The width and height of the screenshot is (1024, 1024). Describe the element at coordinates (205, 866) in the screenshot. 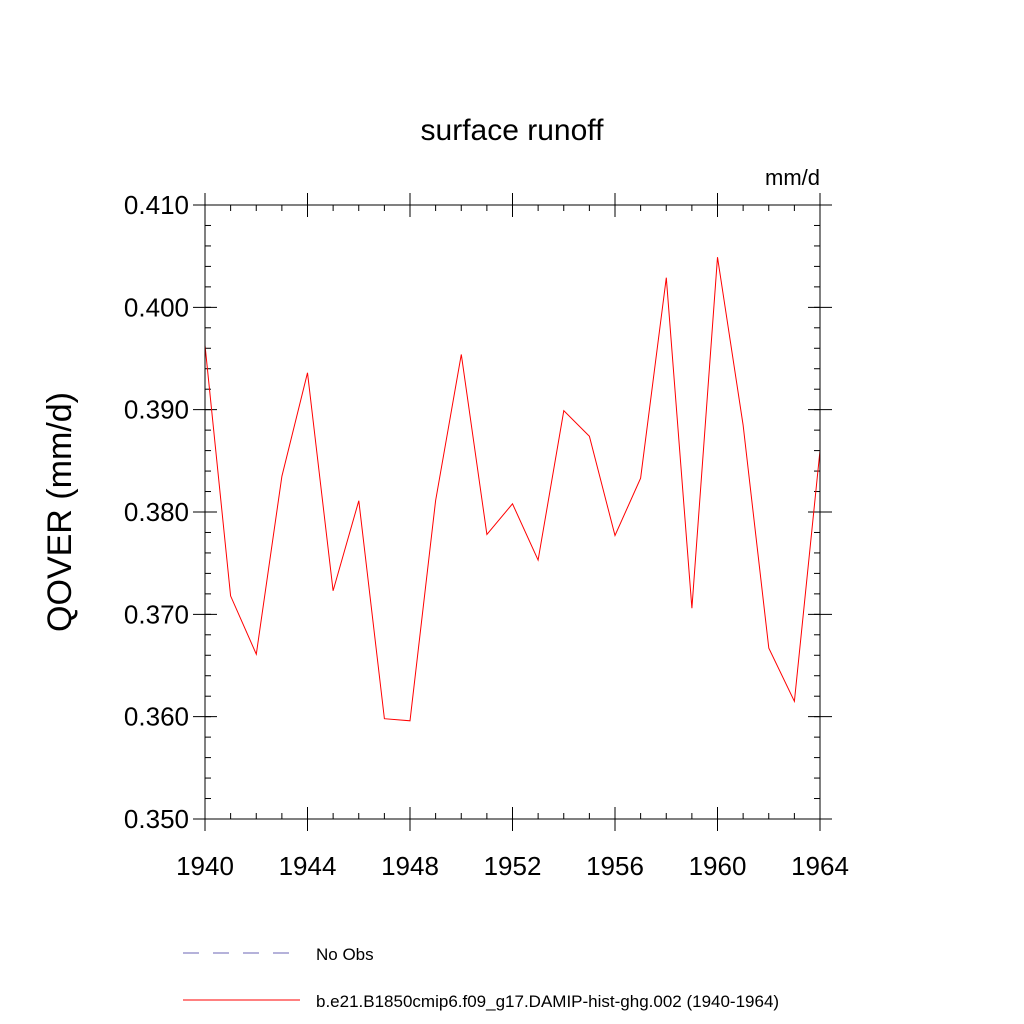

I see `x-tick-label: 1940` at that location.